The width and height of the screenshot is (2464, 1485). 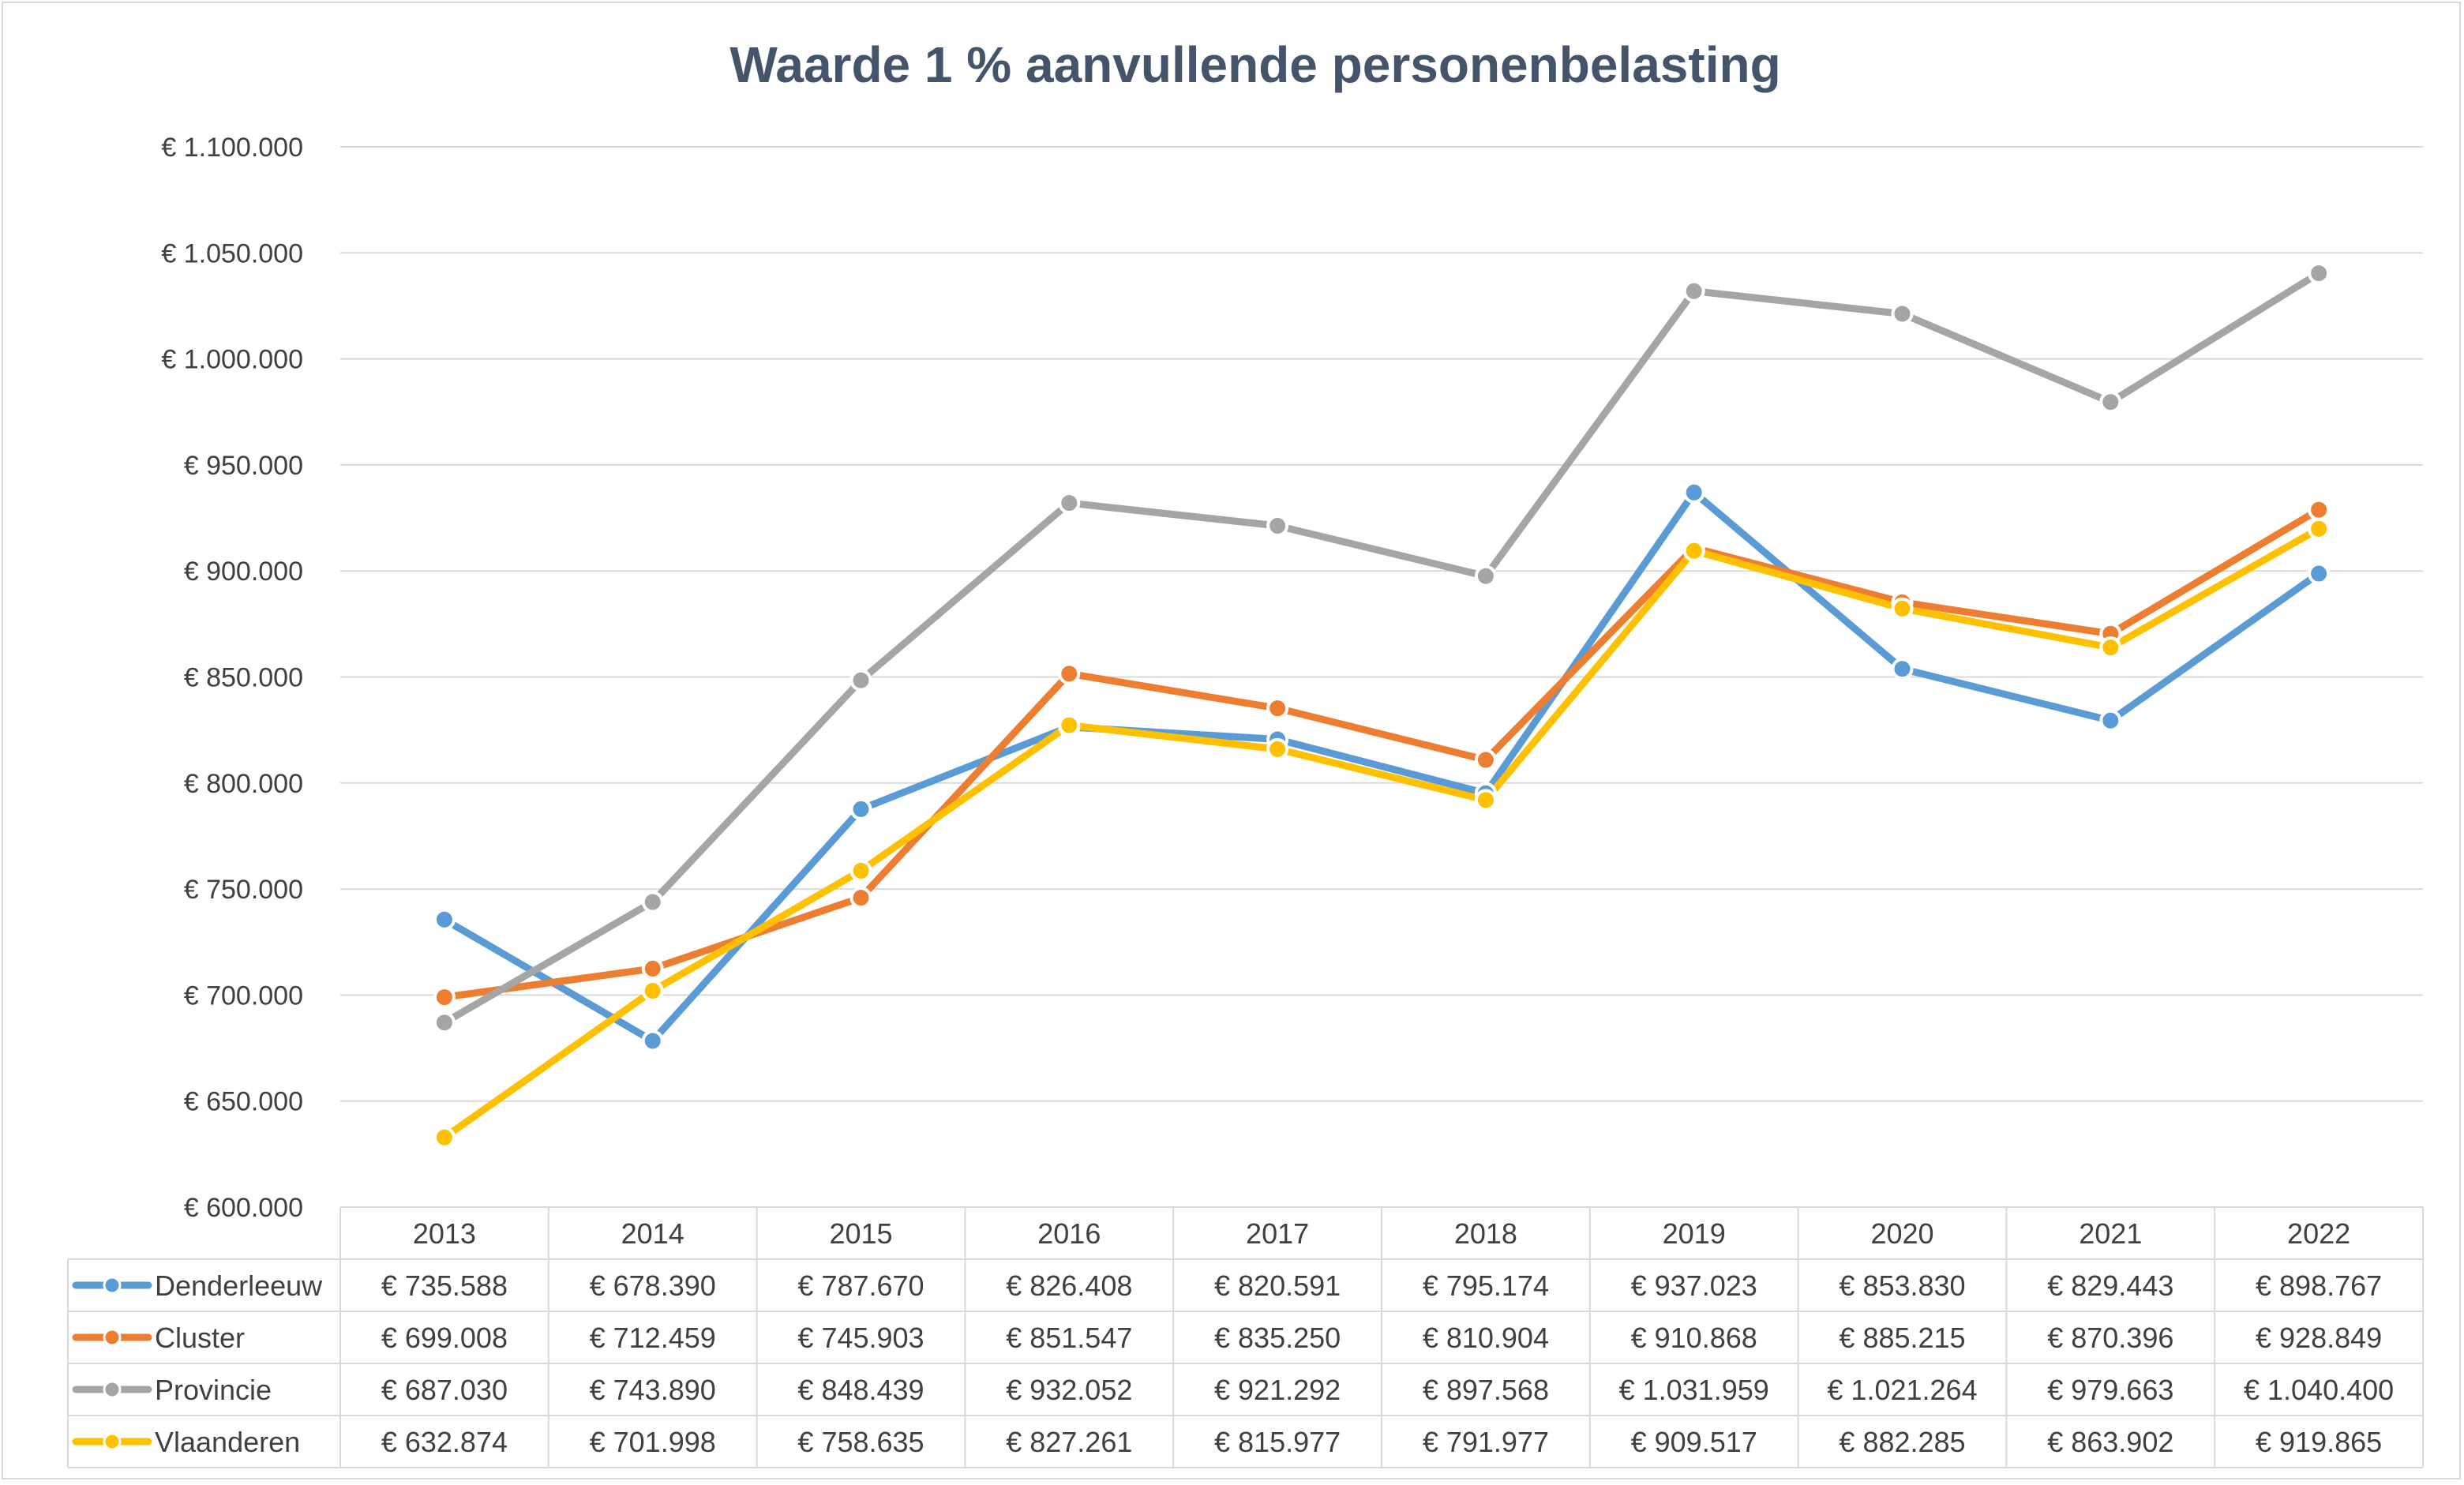 I want to click on x-tick-label: 2016, so click(x=1069, y=1233).